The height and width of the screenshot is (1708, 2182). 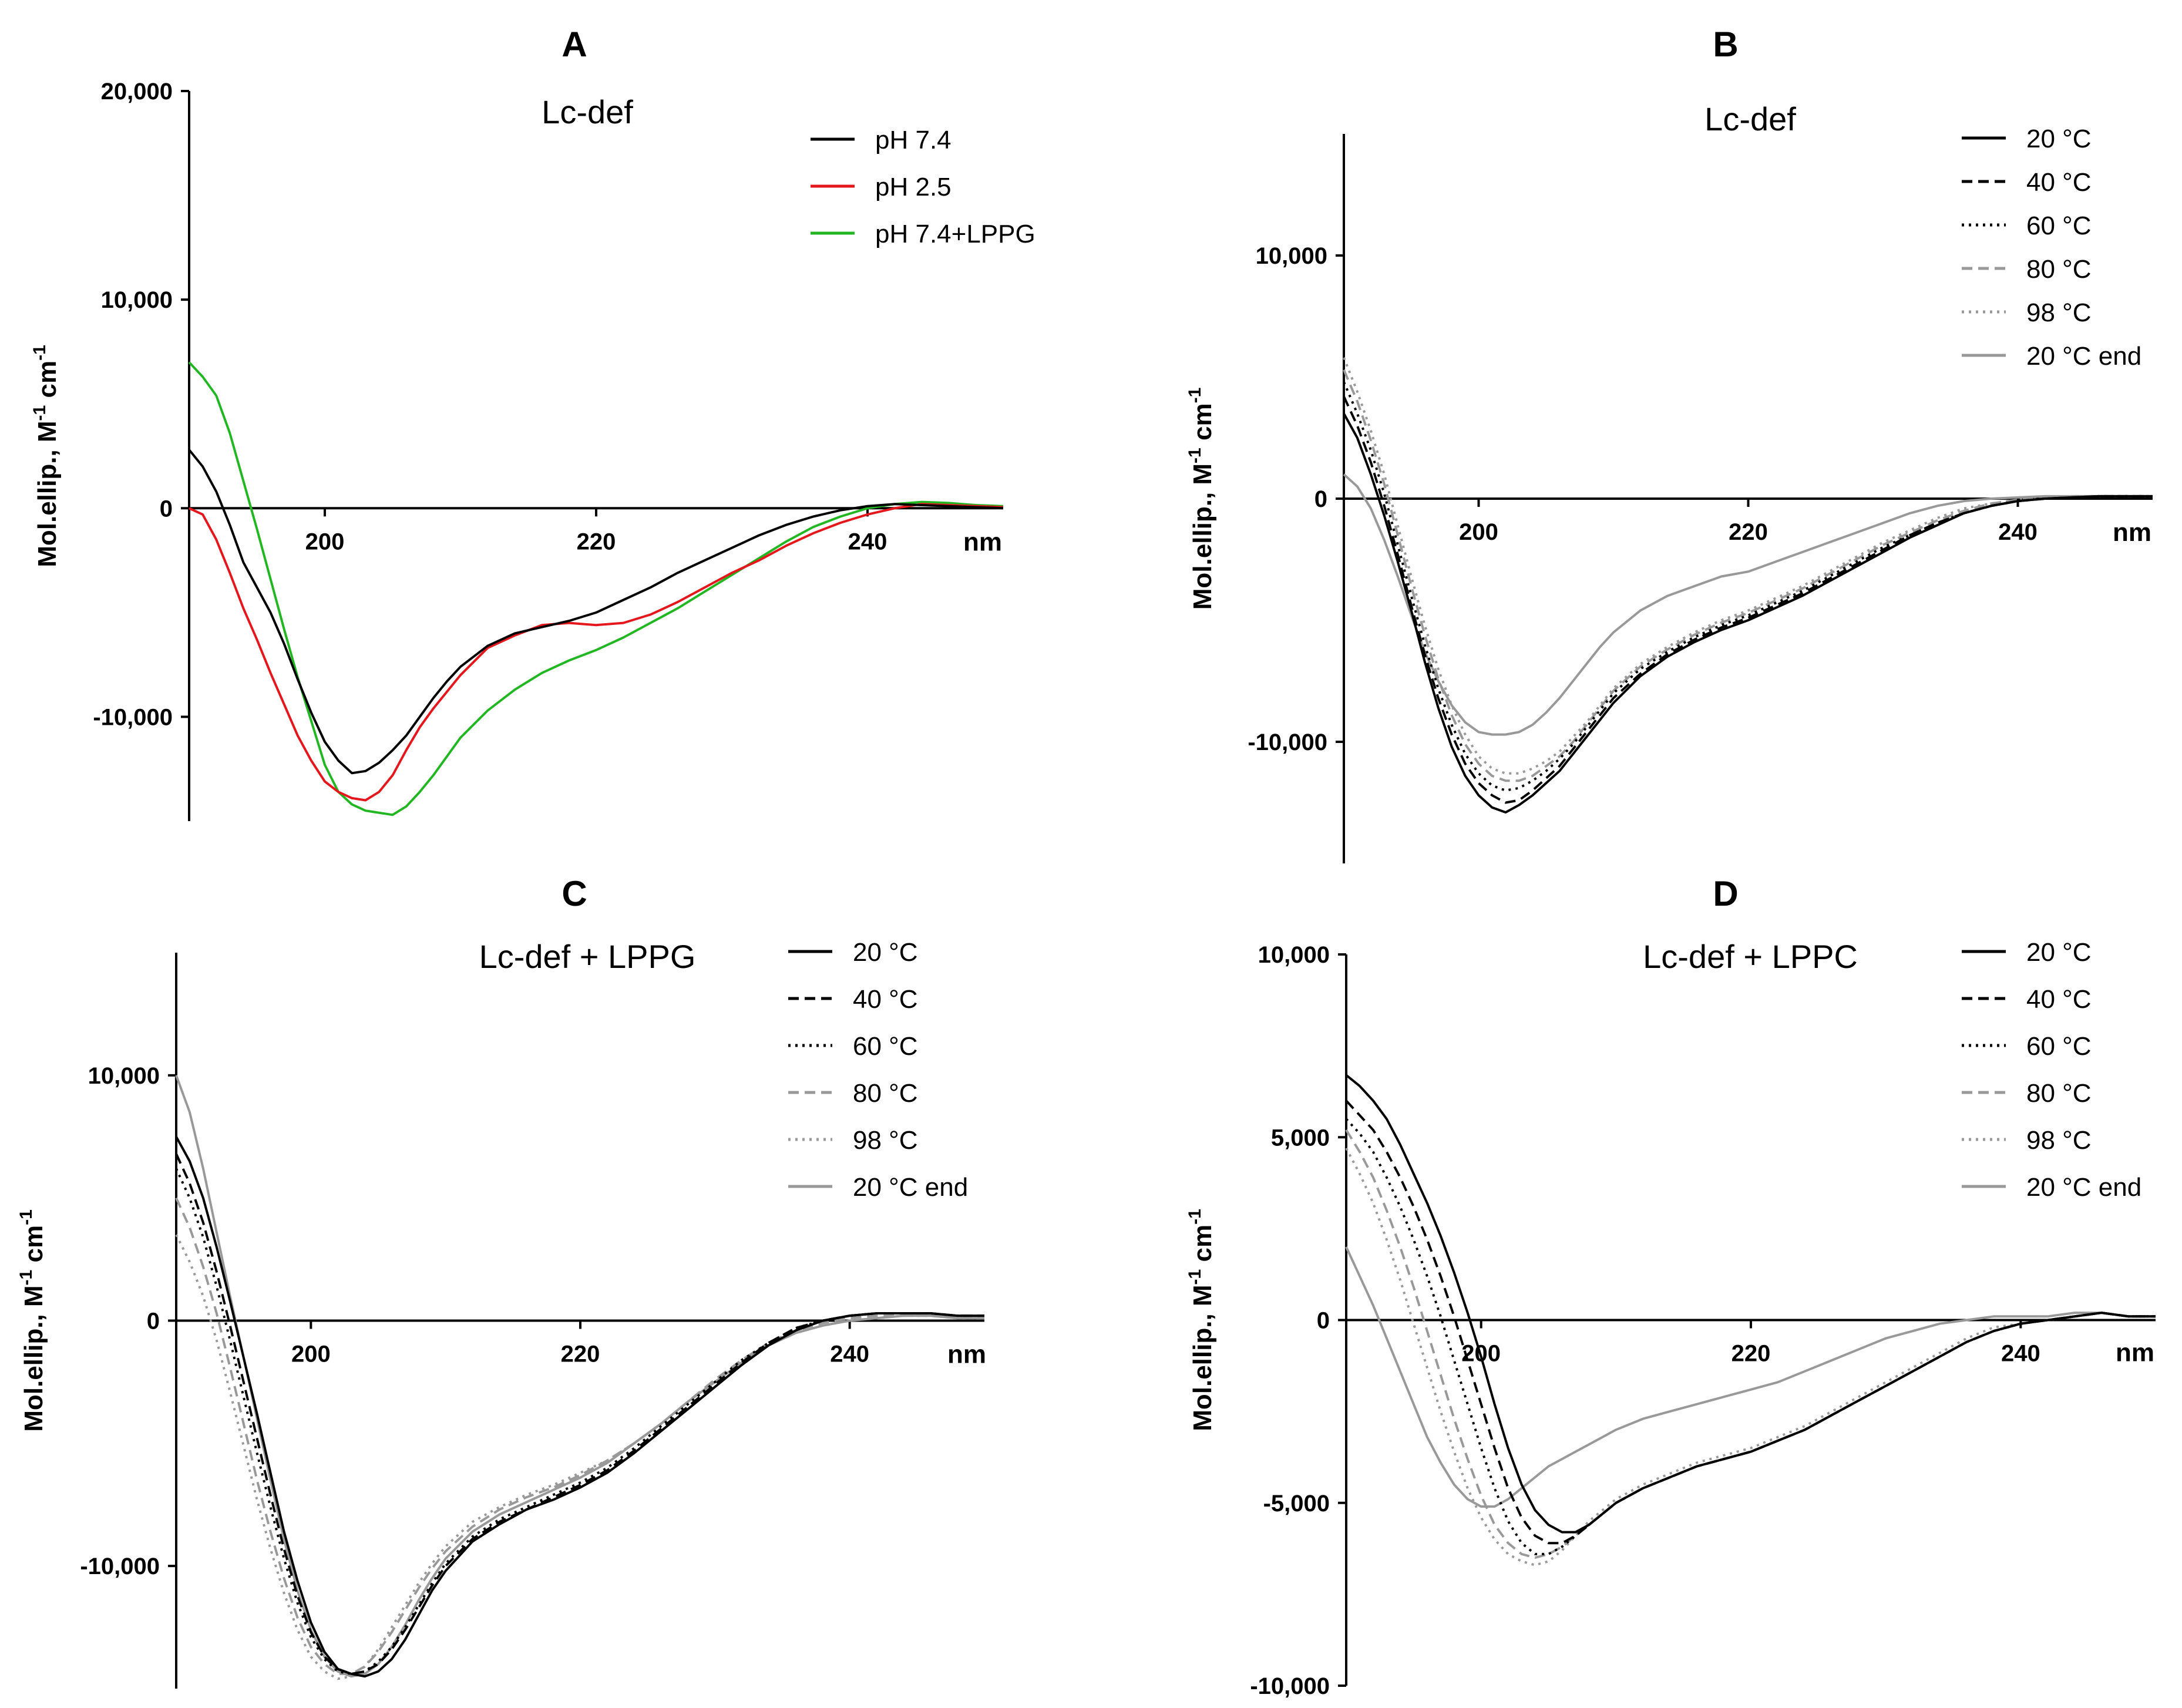 What do you see at coordinates (868, 541) in the screenshot?
I see `panel-a-x-tick-label: 240` at bounding box center [868, 541].